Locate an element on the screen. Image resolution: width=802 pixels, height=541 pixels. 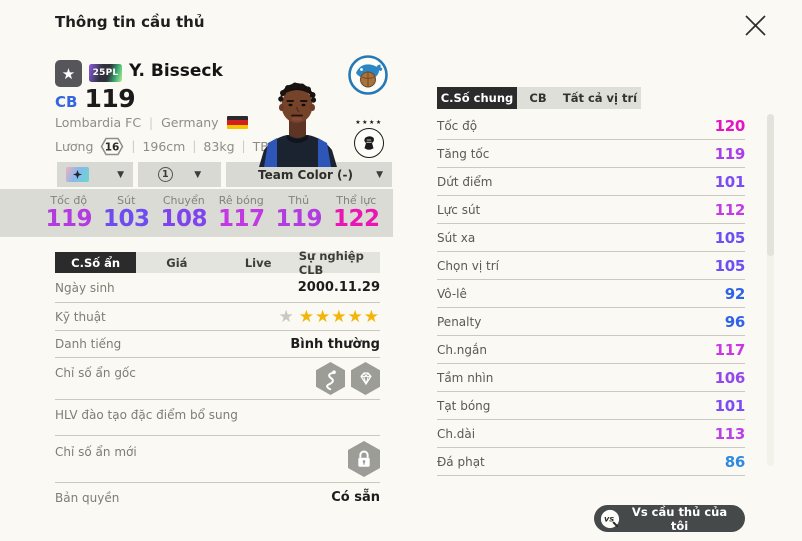
hidden-base-label: Chỉ số ẩn gốc is located at coordinates (95, 373).